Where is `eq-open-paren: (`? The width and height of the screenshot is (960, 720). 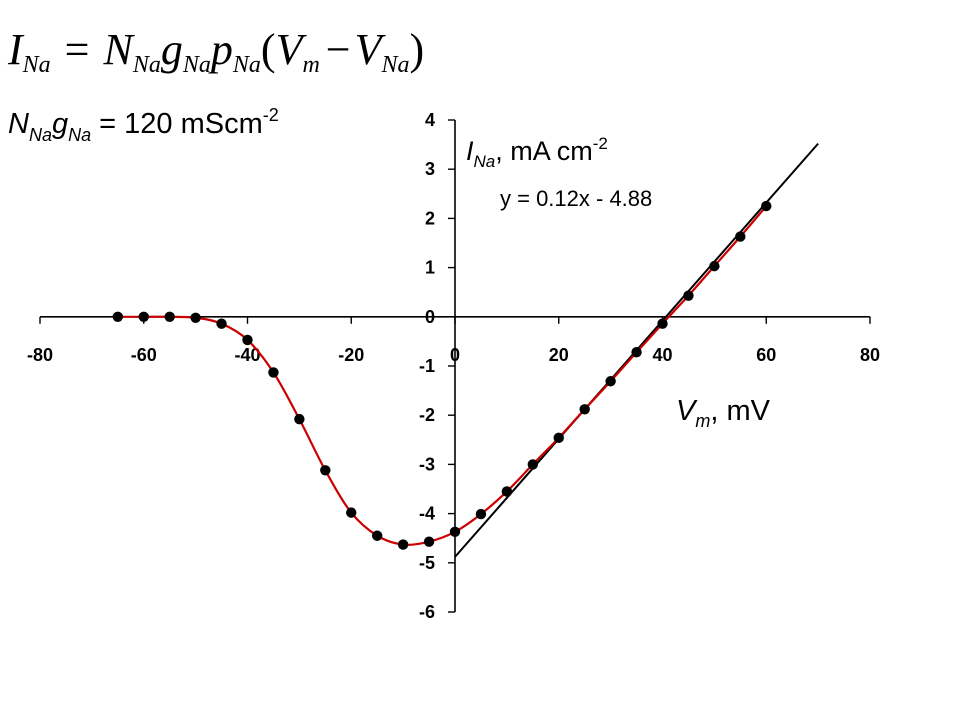 eq-open-paren: ( is located at coordinates (268, 49).